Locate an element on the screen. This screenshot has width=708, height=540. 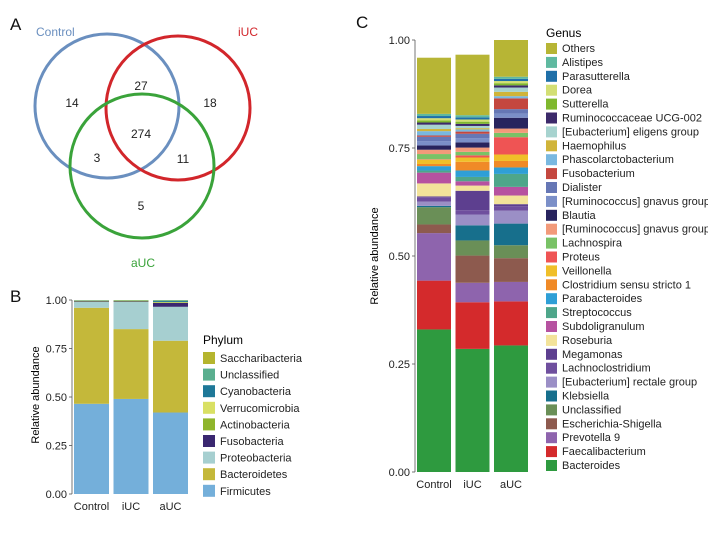
legend-label-dorea: Dorea is located at coordinates (577, 91).